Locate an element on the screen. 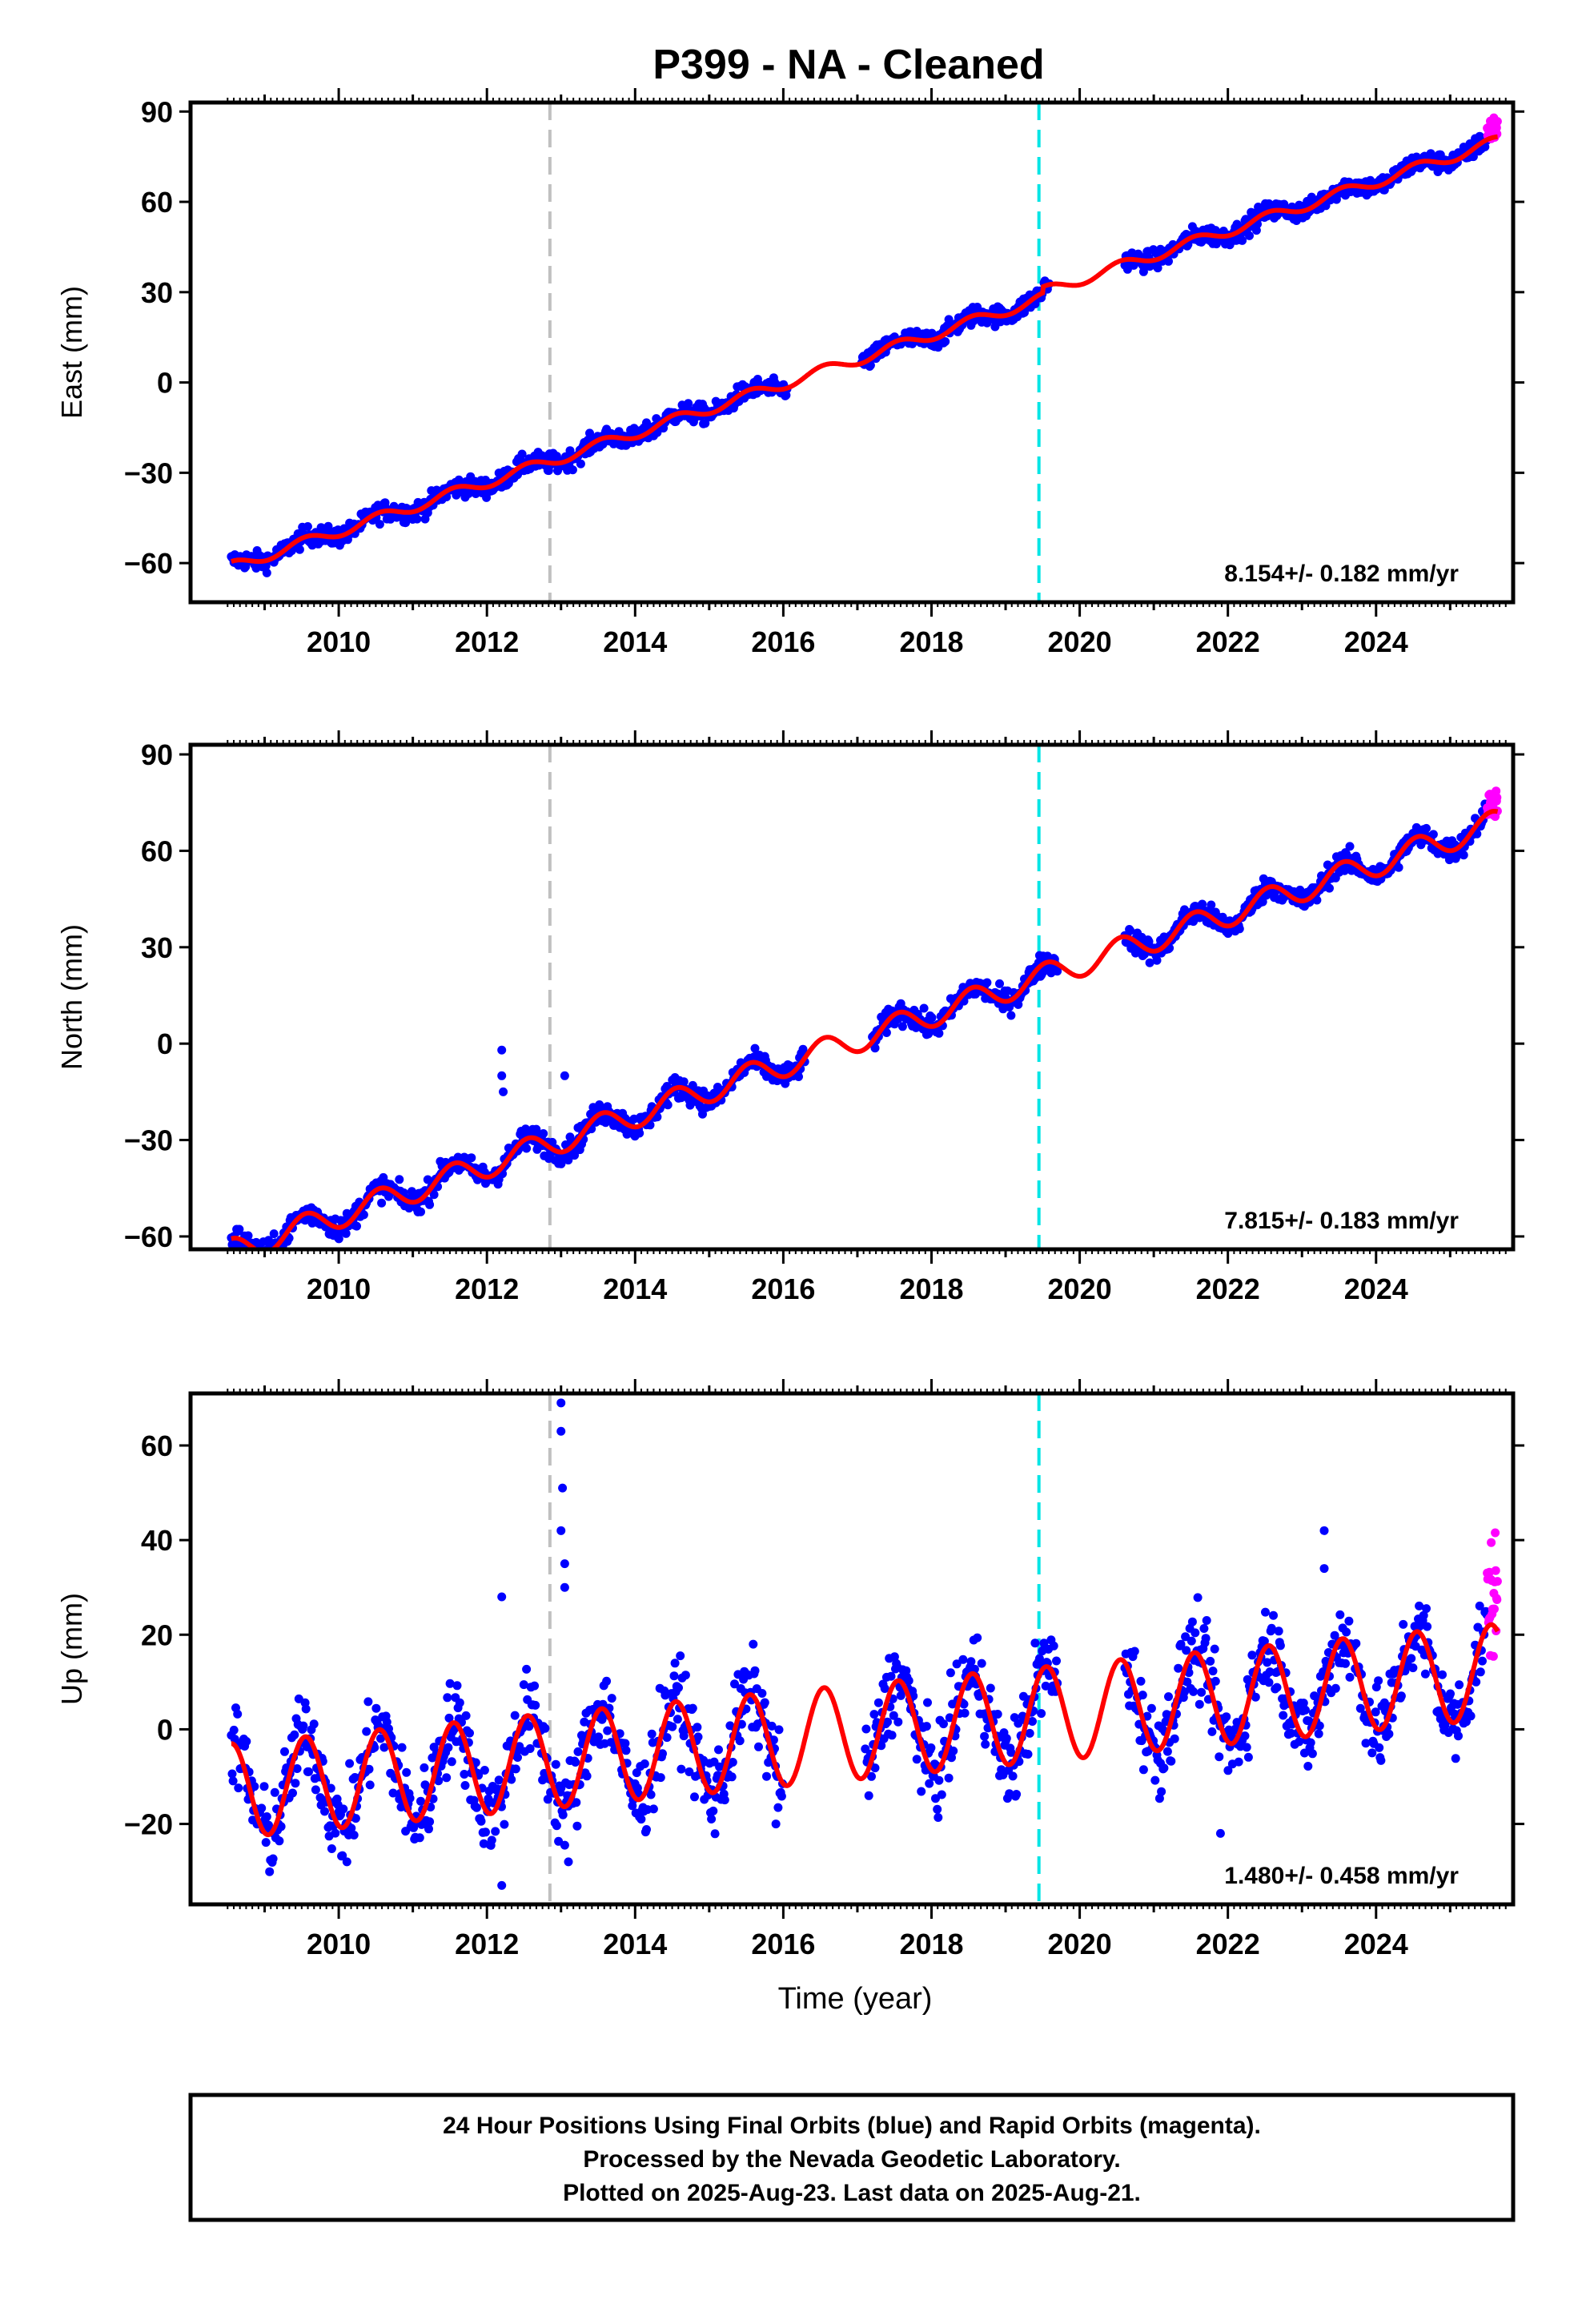  y-tick-label: 90 is located at coordinates (157, 754).